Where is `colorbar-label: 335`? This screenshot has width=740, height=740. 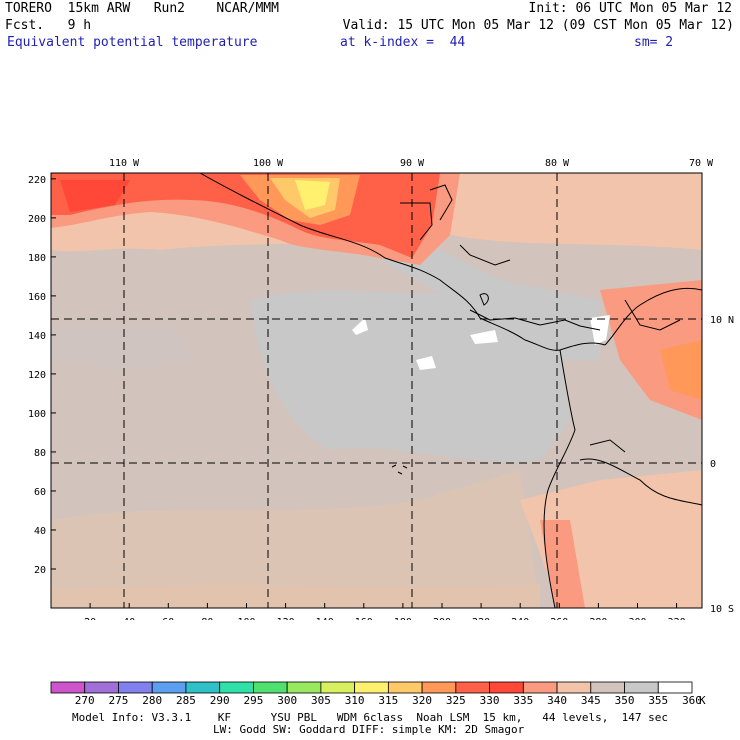 colorbar-label: 335 is located at coordinates (523, 700).